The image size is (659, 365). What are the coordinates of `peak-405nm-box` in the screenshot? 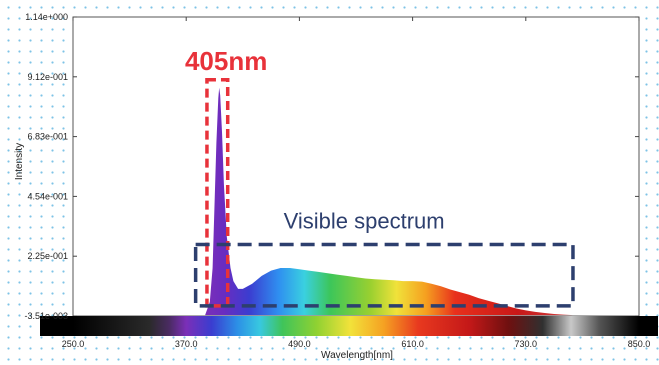 It's located at (217, 193).